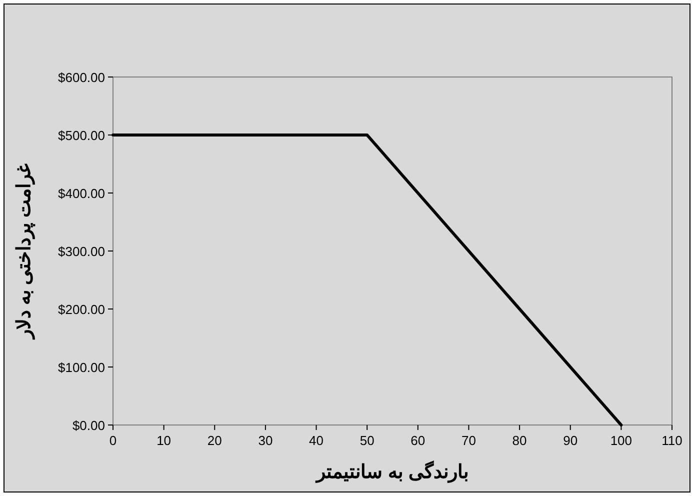 Image resolution: width=694 pixels, height=496 pixels. What do you see at coordinates (468, 440) in the screenshot?
I see `x-tick-label: 70` at bounding box center [468, 440].